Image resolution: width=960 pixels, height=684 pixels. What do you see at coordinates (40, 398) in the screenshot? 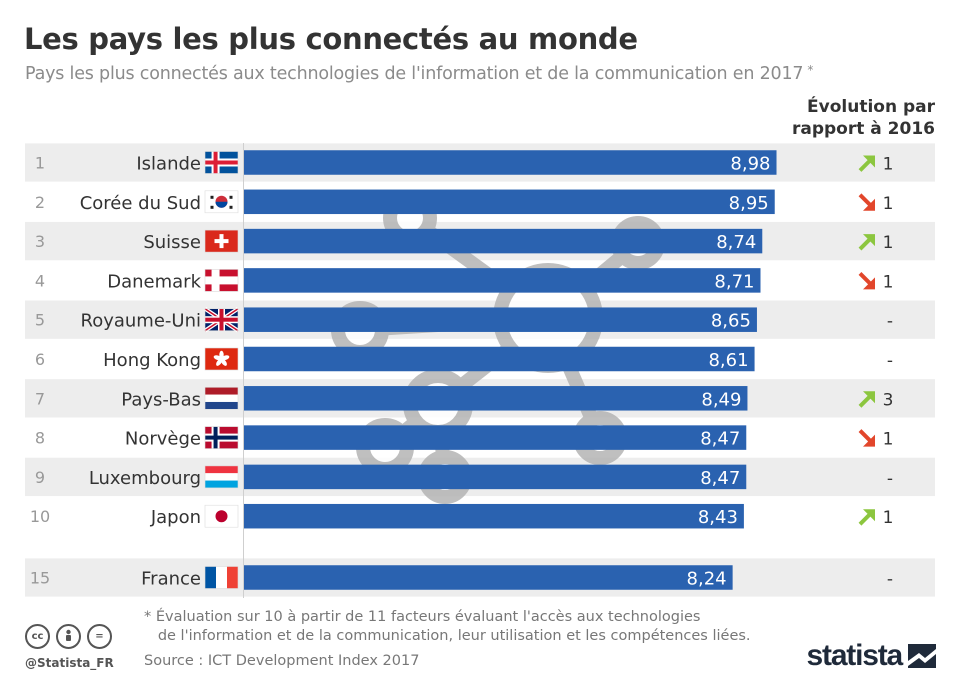
I see `rank-label: 7` at bounding box center [40, 398].